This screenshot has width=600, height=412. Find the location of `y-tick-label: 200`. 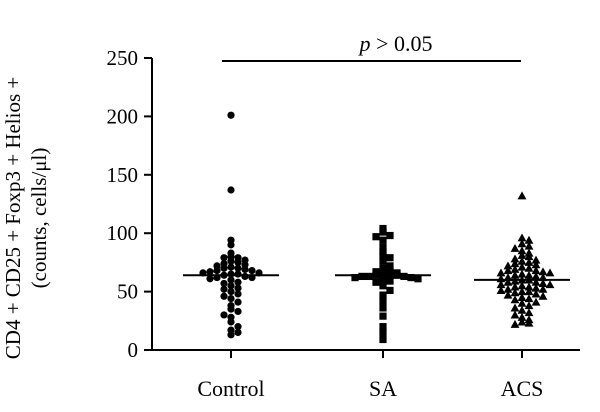

y-tick-label: 200 is located at coordinates (123, 116).